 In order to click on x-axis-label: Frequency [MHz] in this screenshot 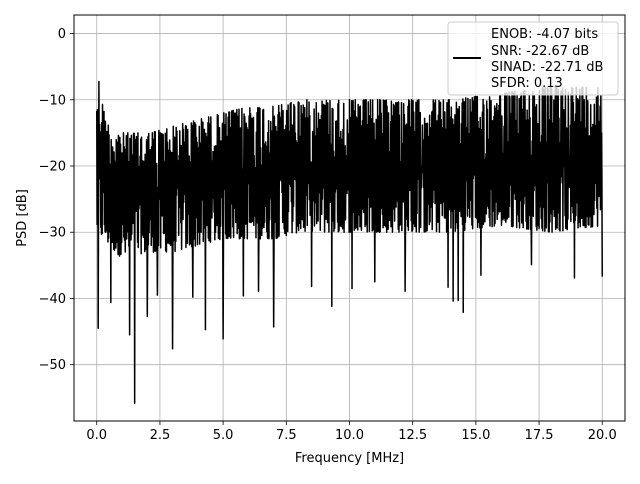, I will do `click(349, 458)`.